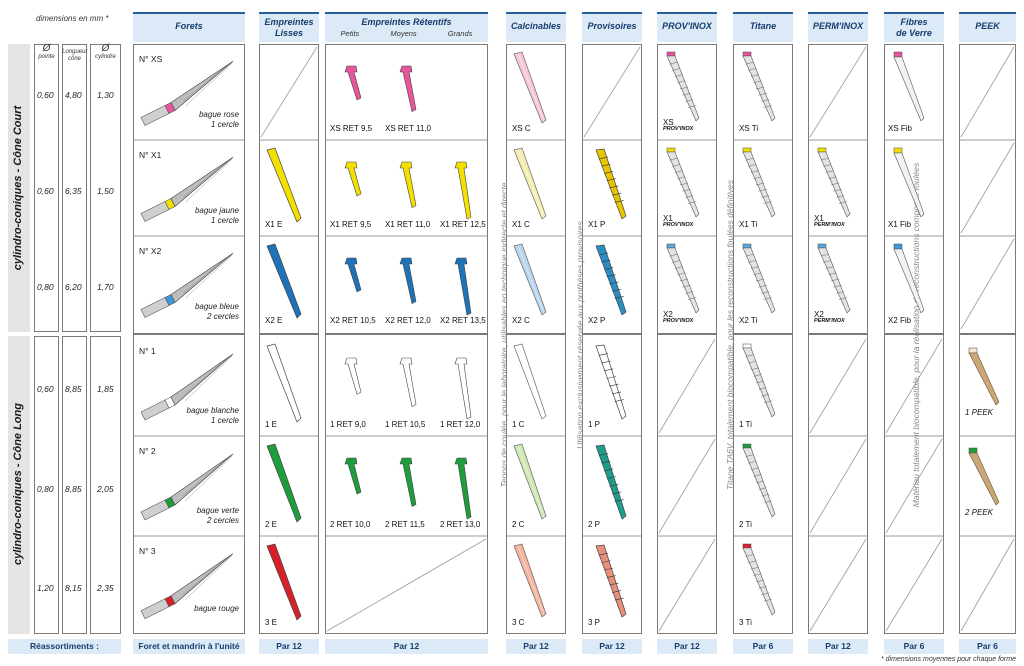  What do you see at coordinates (678, 129) in the screenshot?
I see `provinox-brand: PROV'INOX` at bounding box center [678, 129].